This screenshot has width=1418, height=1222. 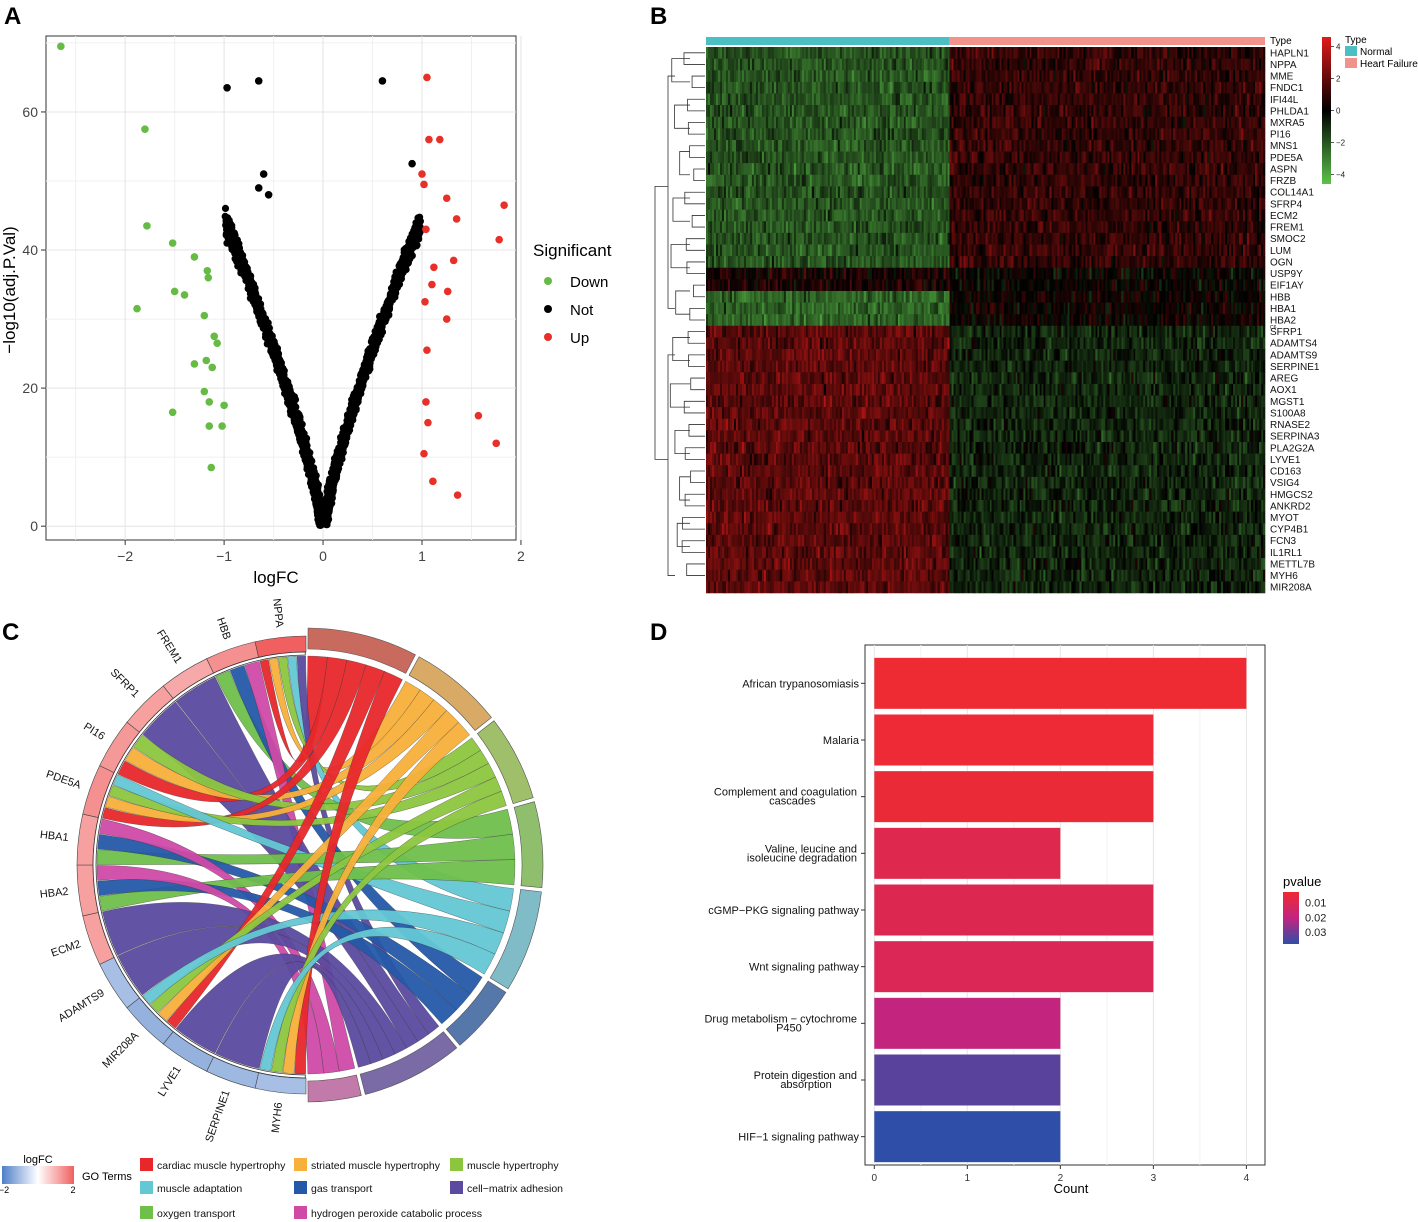 I want to click on volcano-x-label: logFC, so click(x=275, y=577).